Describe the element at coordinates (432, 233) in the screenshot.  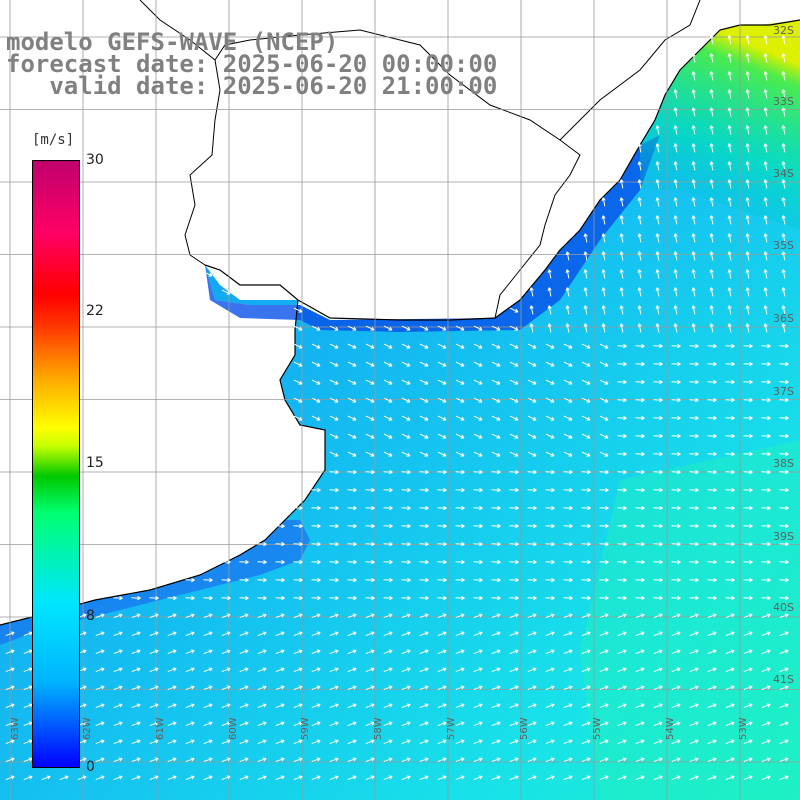
I see `estuary-band` at that location.